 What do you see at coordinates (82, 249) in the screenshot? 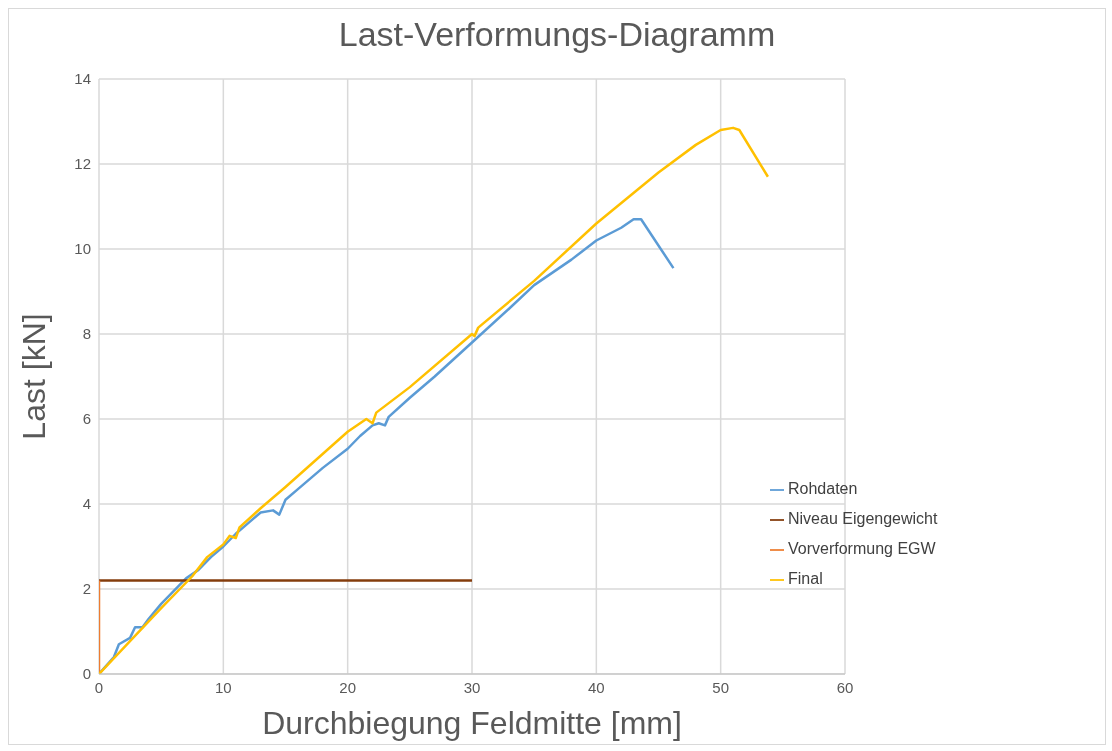
I see `y-tick-label: 10` at bounding box center [82, 249].